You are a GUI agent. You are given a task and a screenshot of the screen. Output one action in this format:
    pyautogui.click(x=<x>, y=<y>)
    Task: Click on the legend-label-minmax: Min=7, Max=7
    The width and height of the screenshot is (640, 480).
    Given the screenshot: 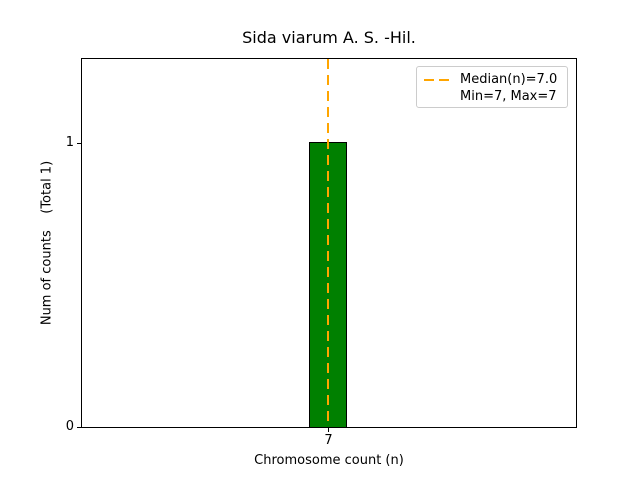 What is the action you would take?
    pyautogui.click(x=508, y=96)
    